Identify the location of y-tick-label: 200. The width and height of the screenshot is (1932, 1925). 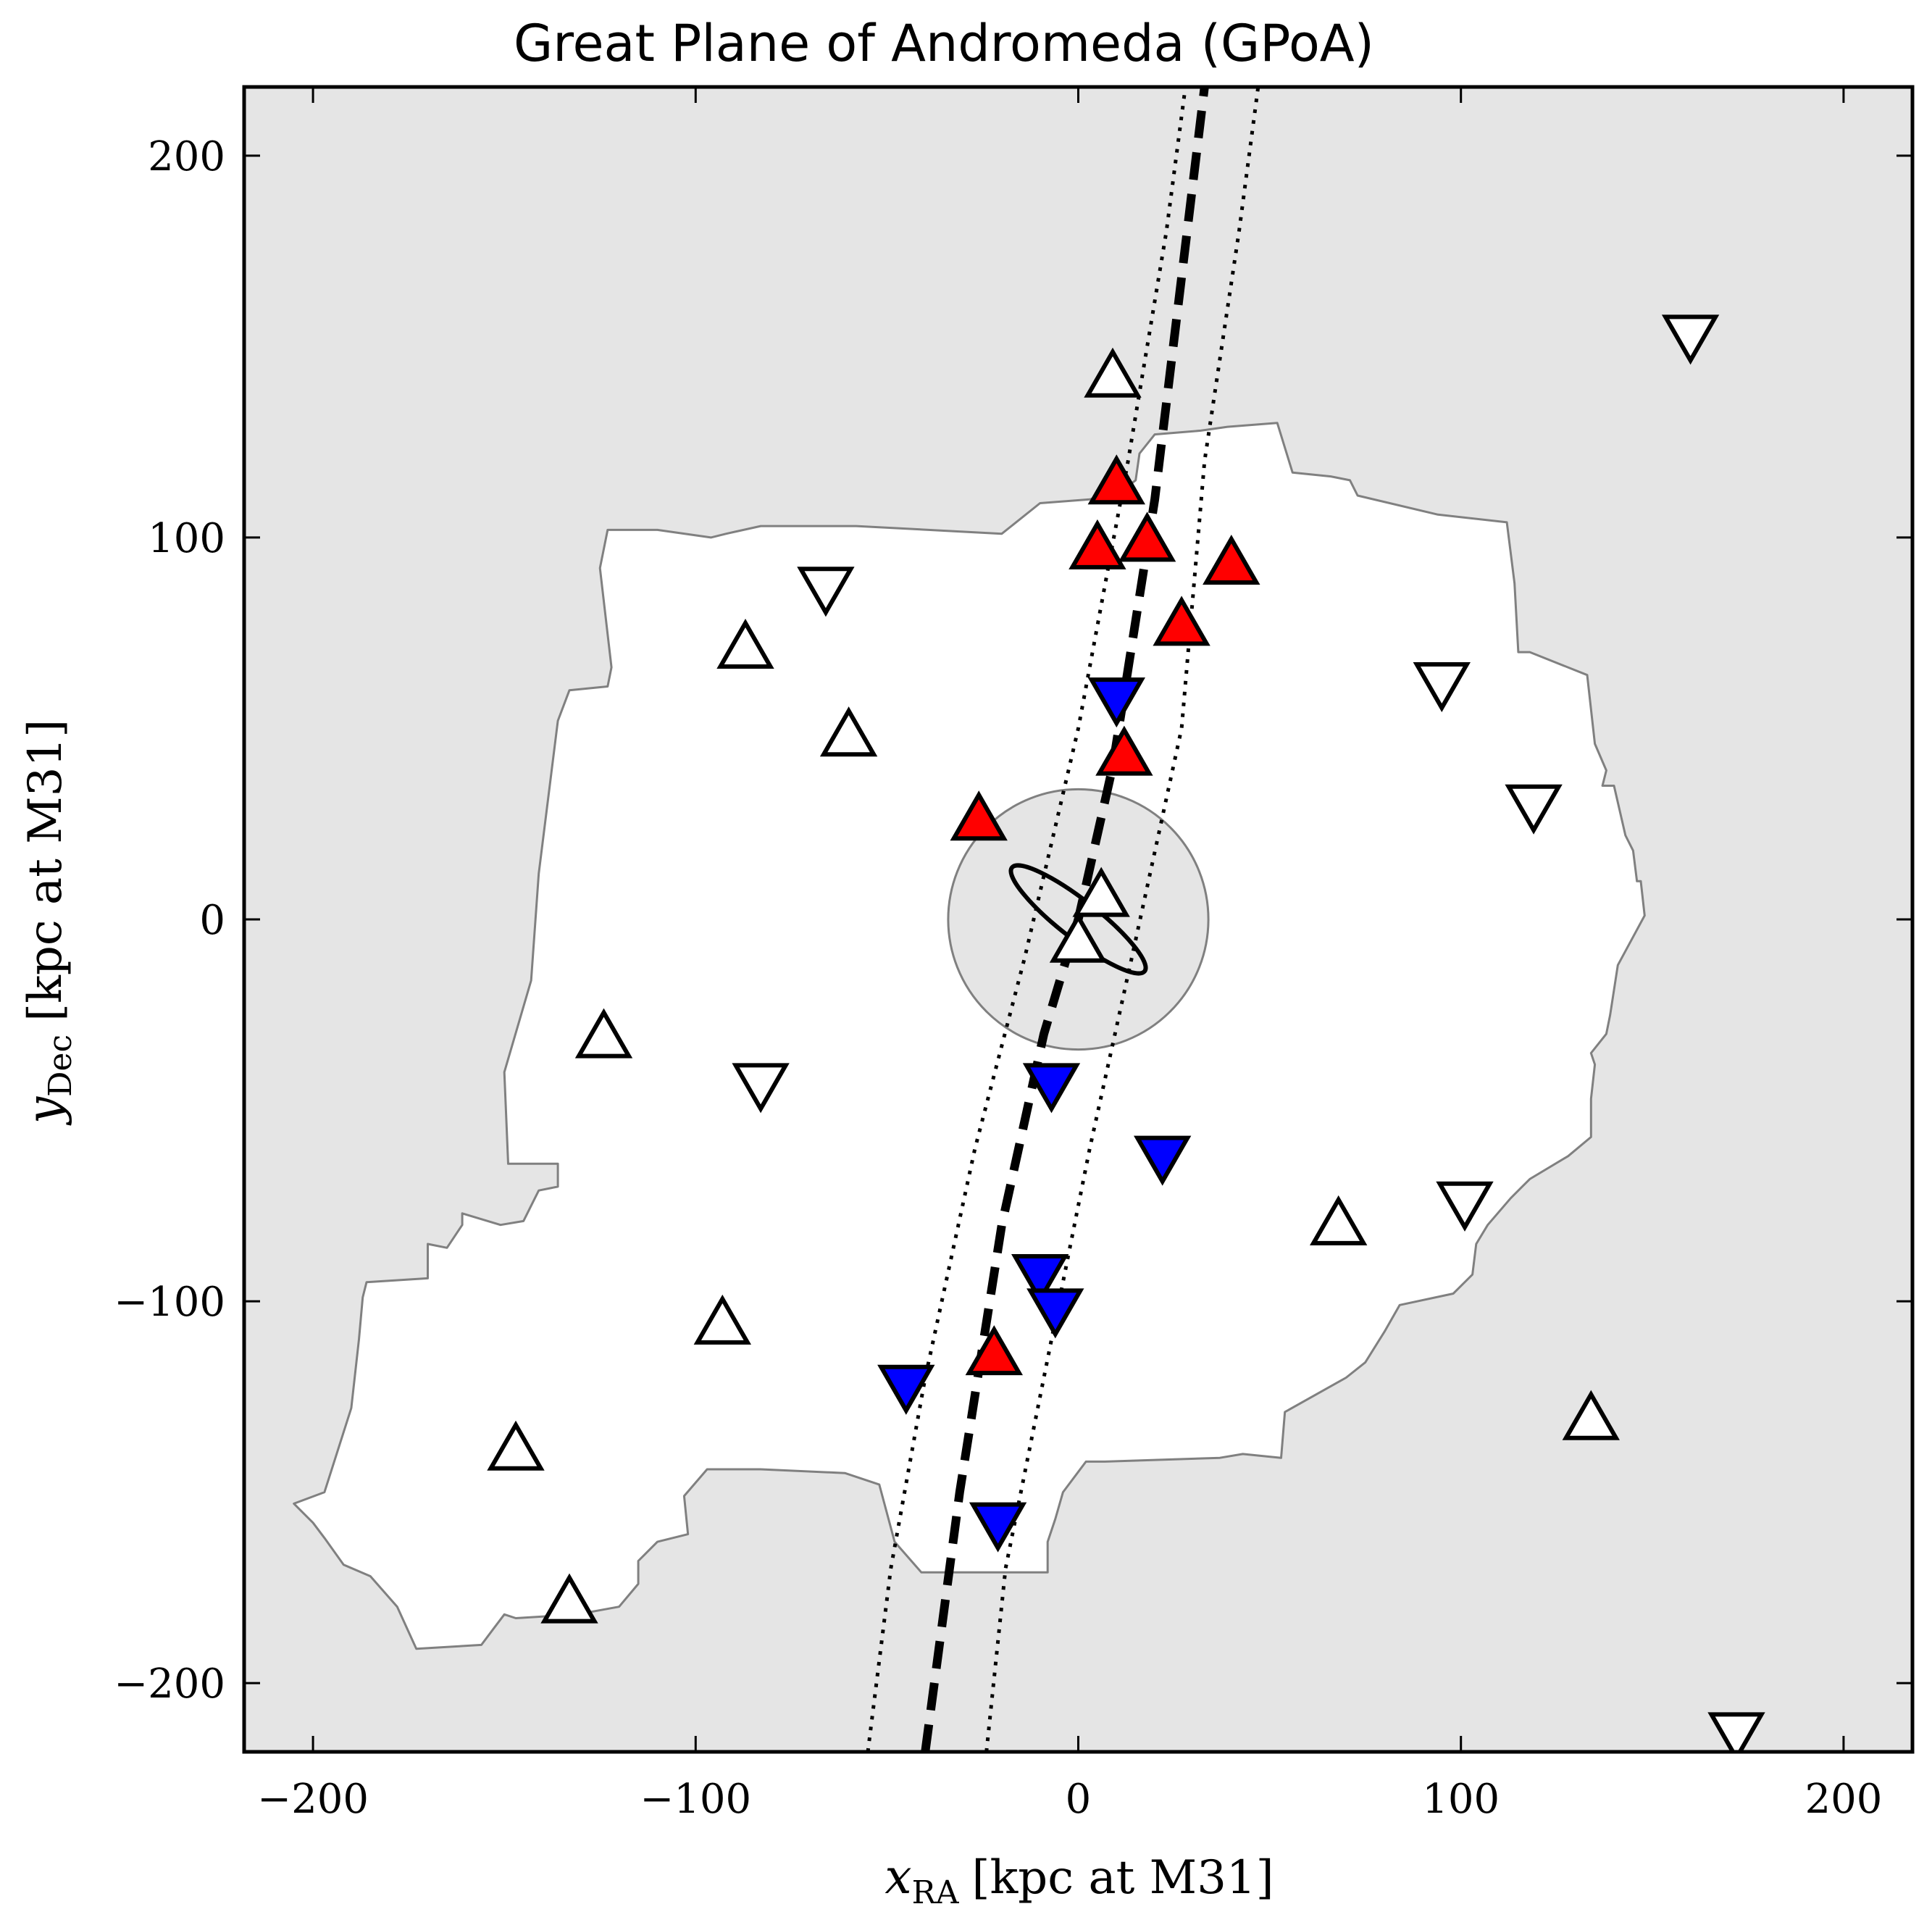
(187, 156).